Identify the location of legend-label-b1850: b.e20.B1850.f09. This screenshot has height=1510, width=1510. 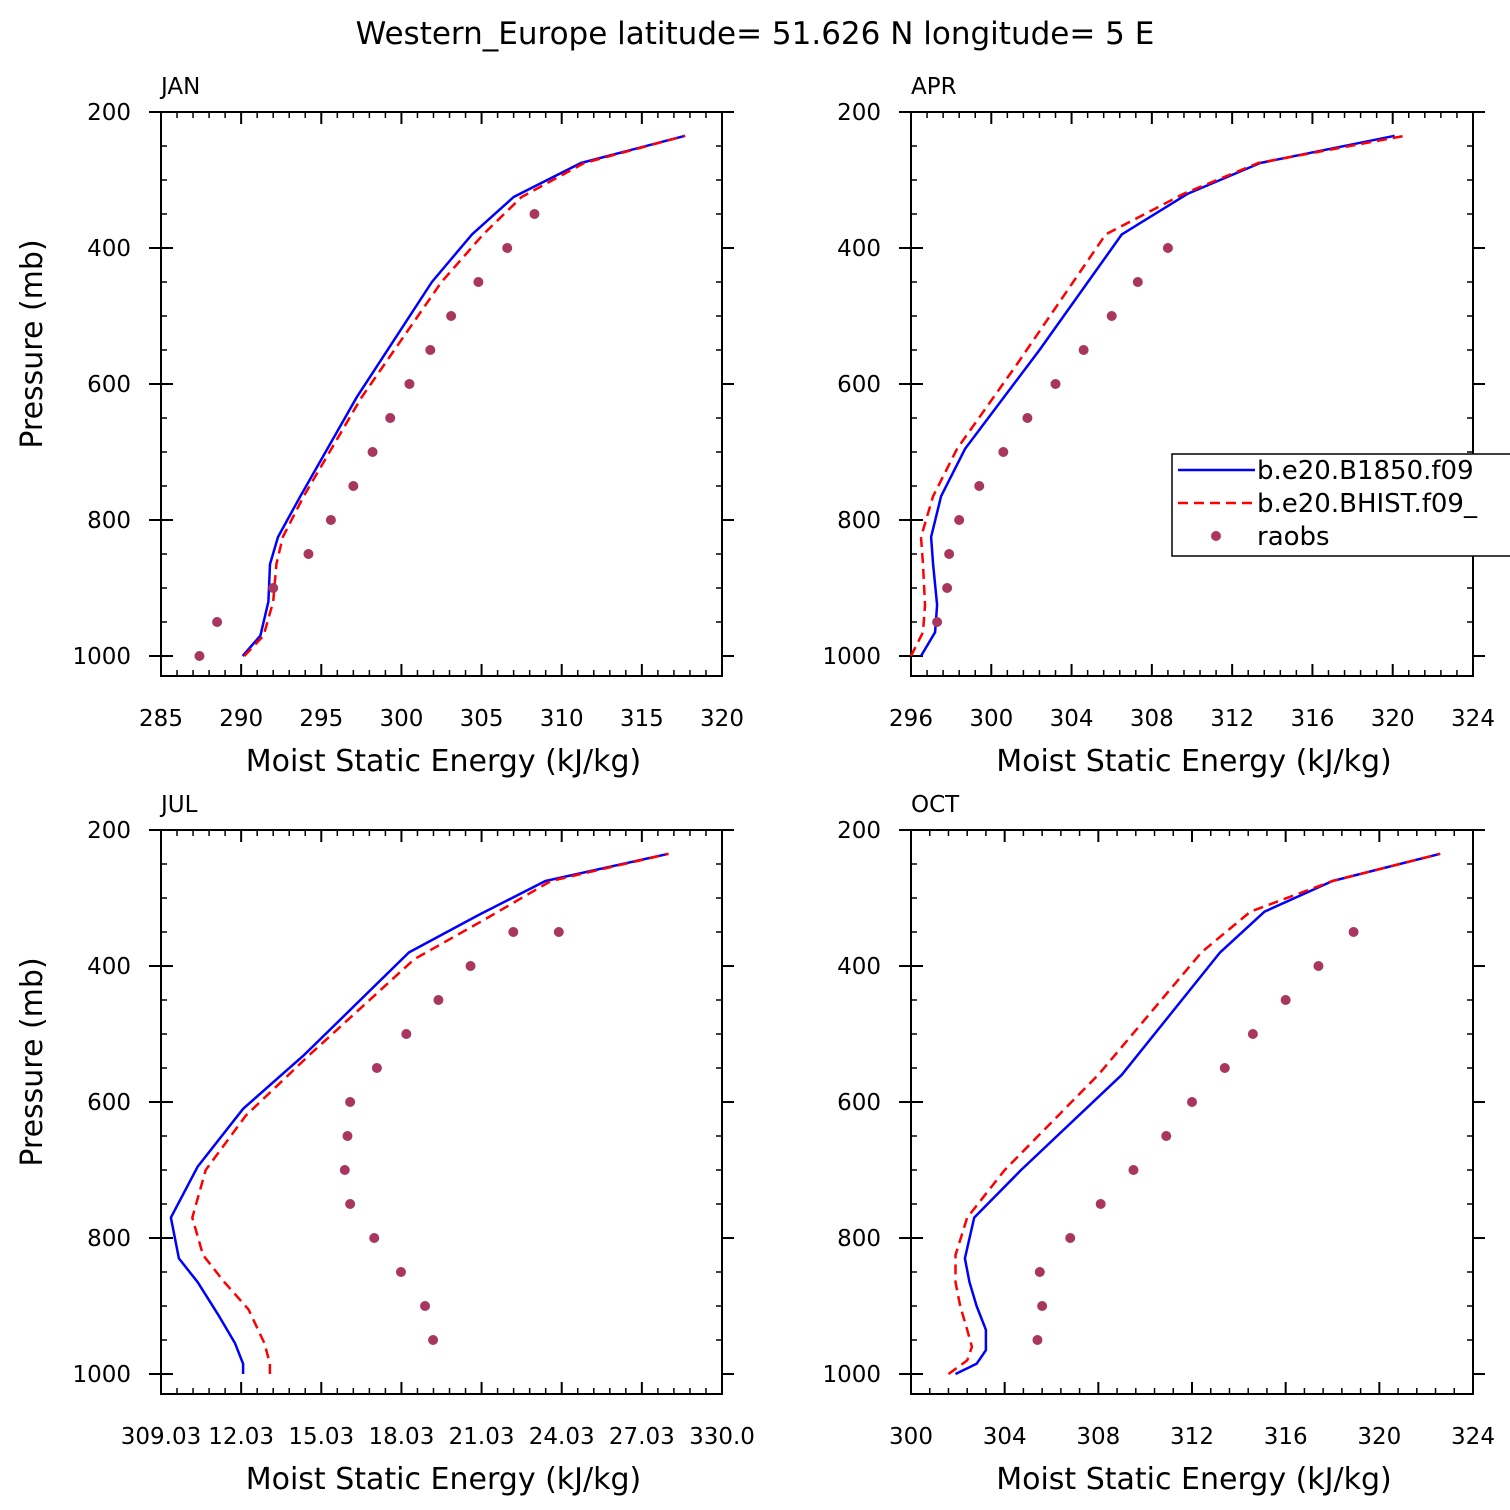
(1365, 471).